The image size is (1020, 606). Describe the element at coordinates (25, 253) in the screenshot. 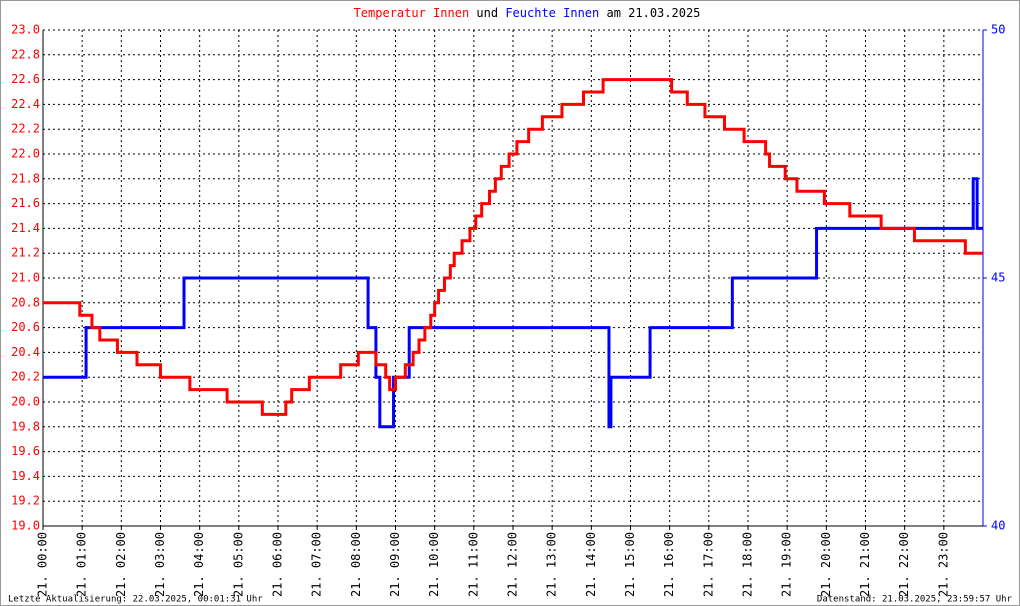

I see `y-tick-label: 21.2` at that location.